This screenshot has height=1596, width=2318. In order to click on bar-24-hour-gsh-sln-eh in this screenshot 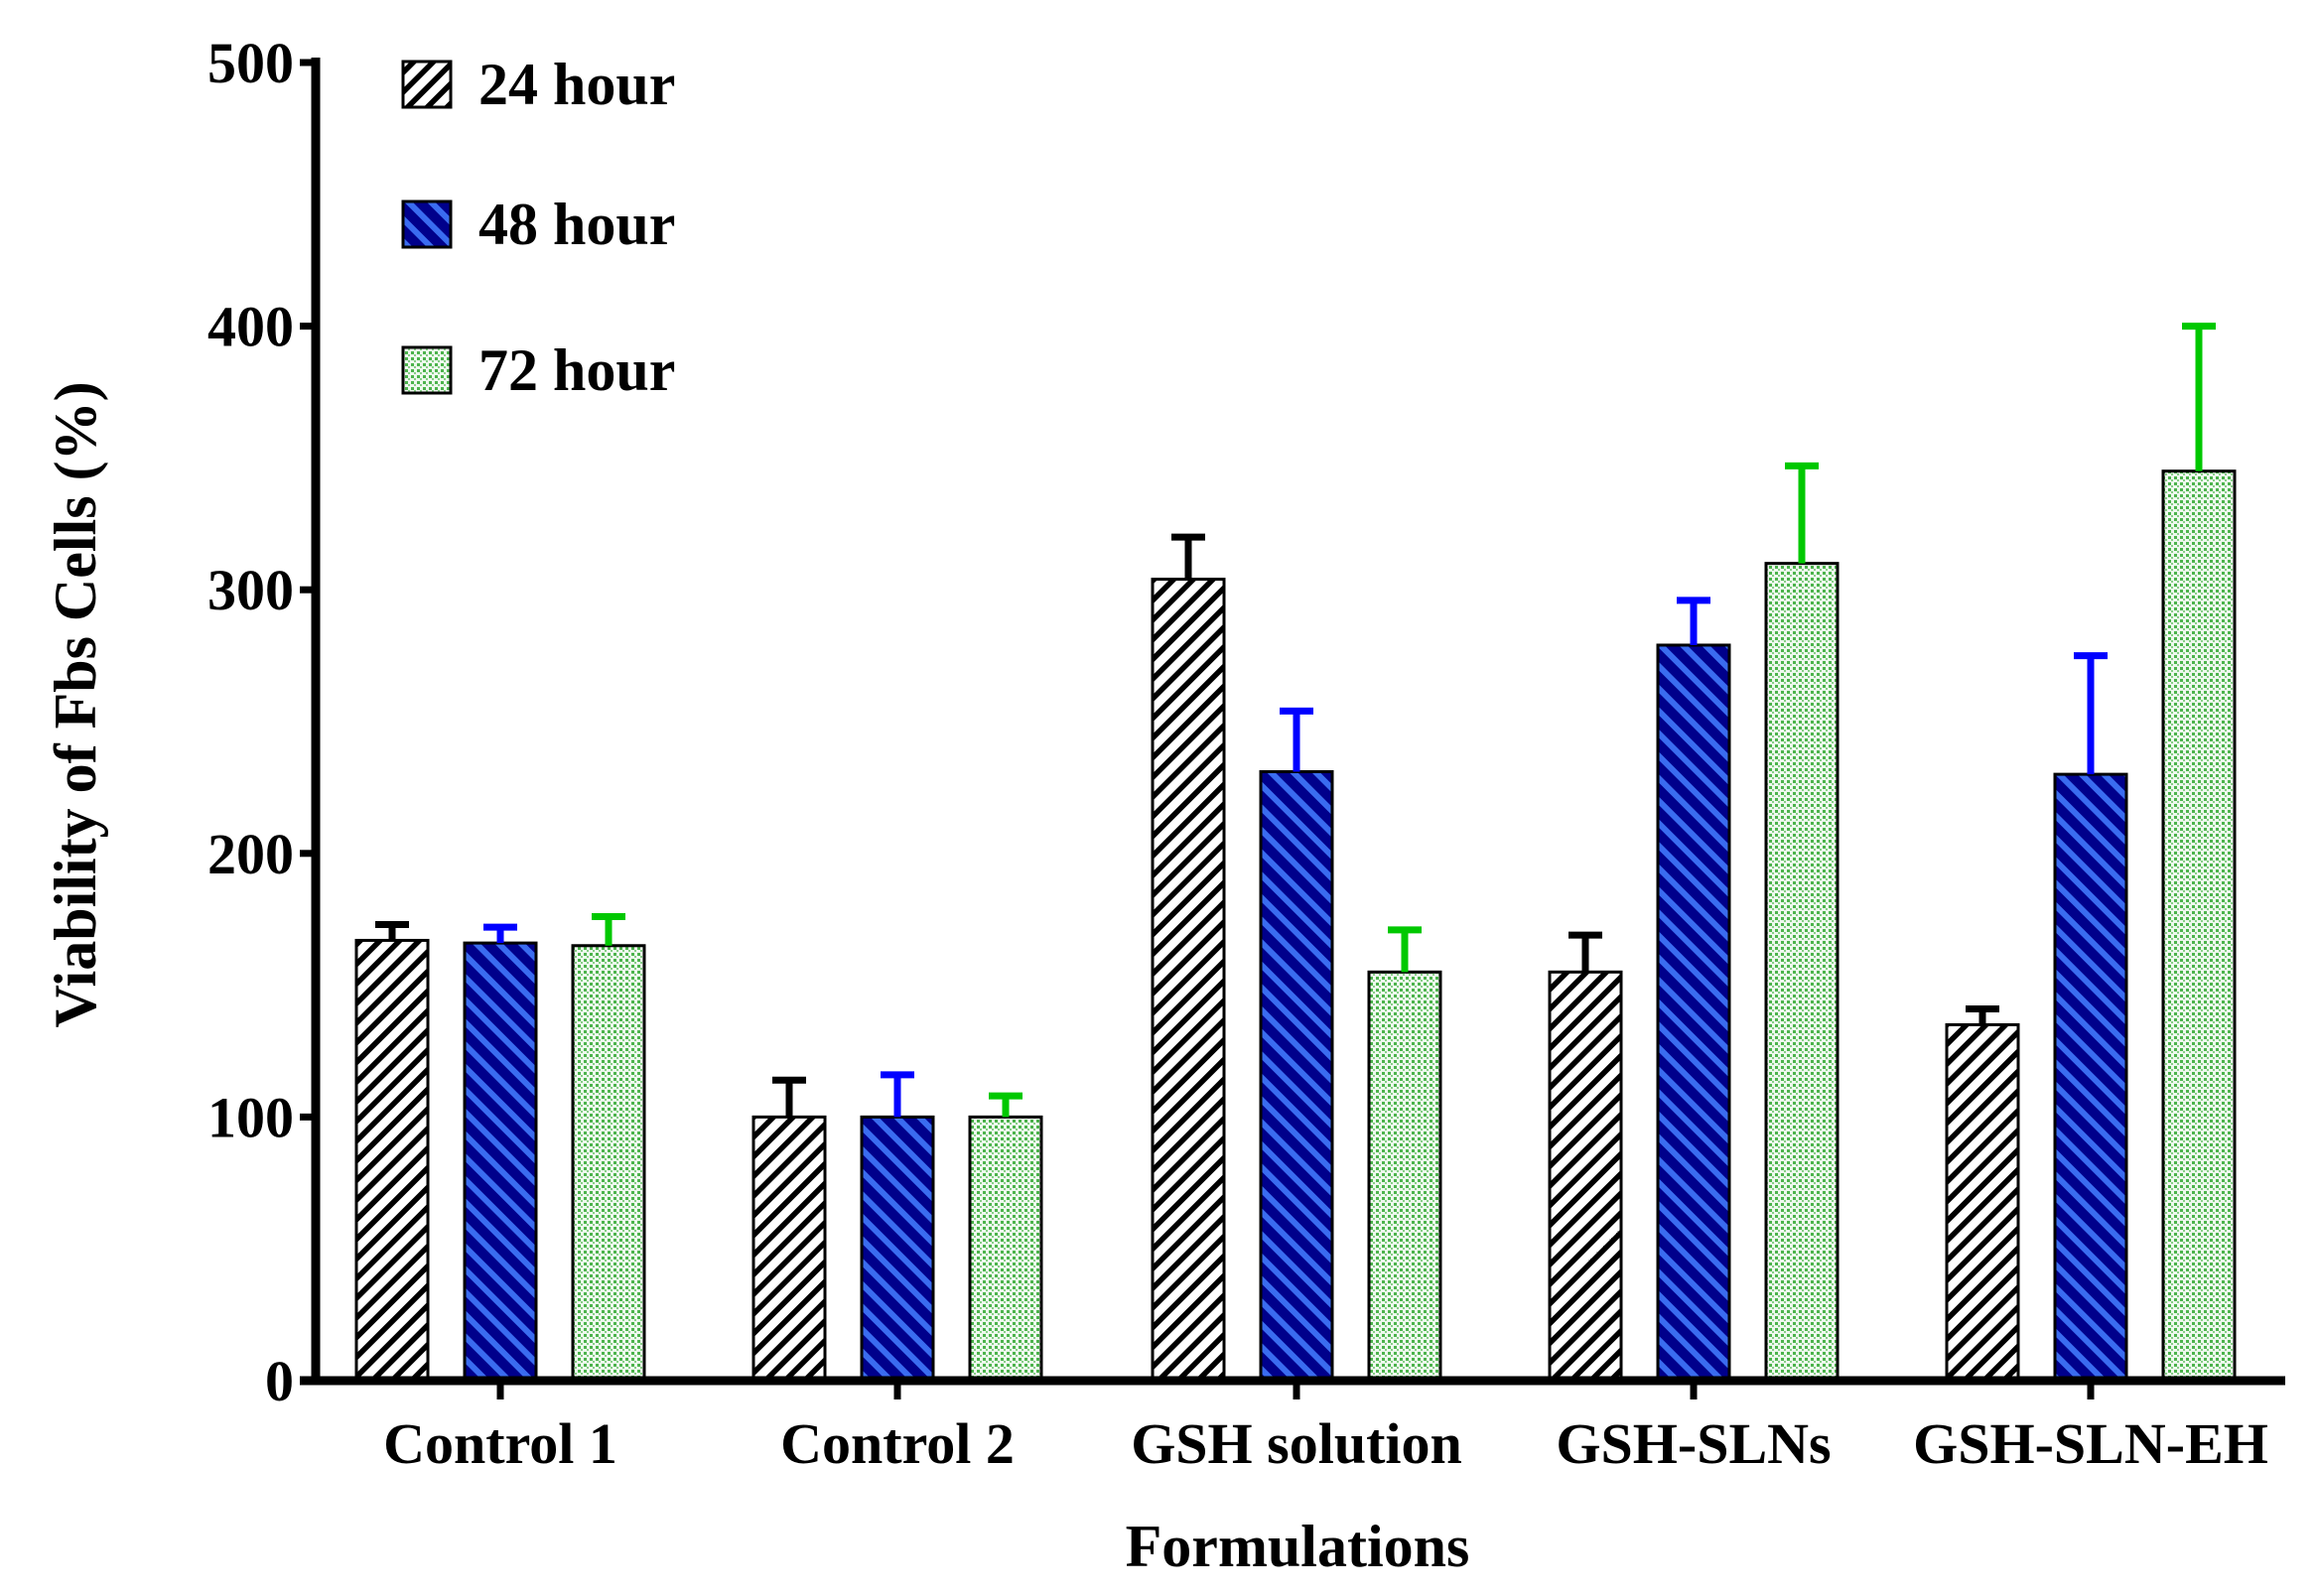, I will do `click(1982, 1202)`.